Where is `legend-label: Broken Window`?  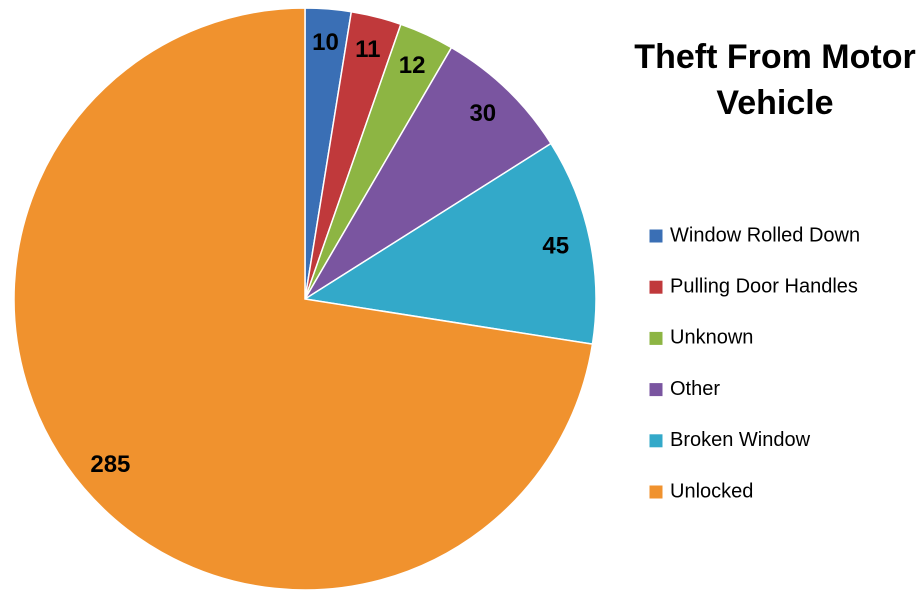 legend-label: Broken Window is located at coordinates (740, 440).